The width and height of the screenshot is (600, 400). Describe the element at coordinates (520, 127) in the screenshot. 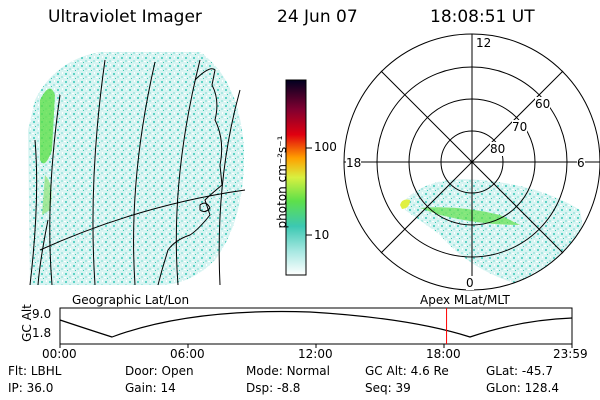

I see `lat-label-70: 70` at that location.